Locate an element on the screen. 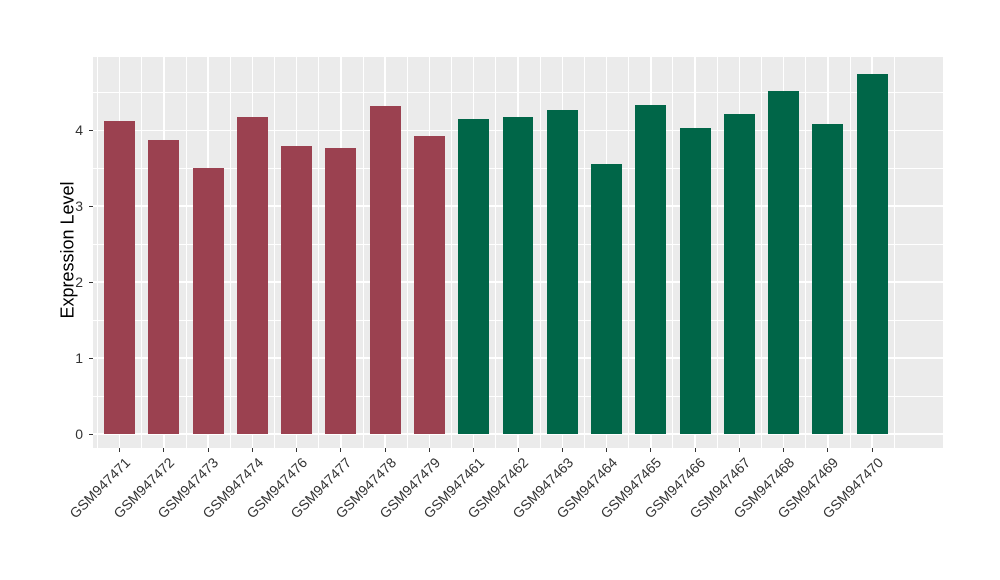  bar-GSM947474 is located at coordinates (252, 275).